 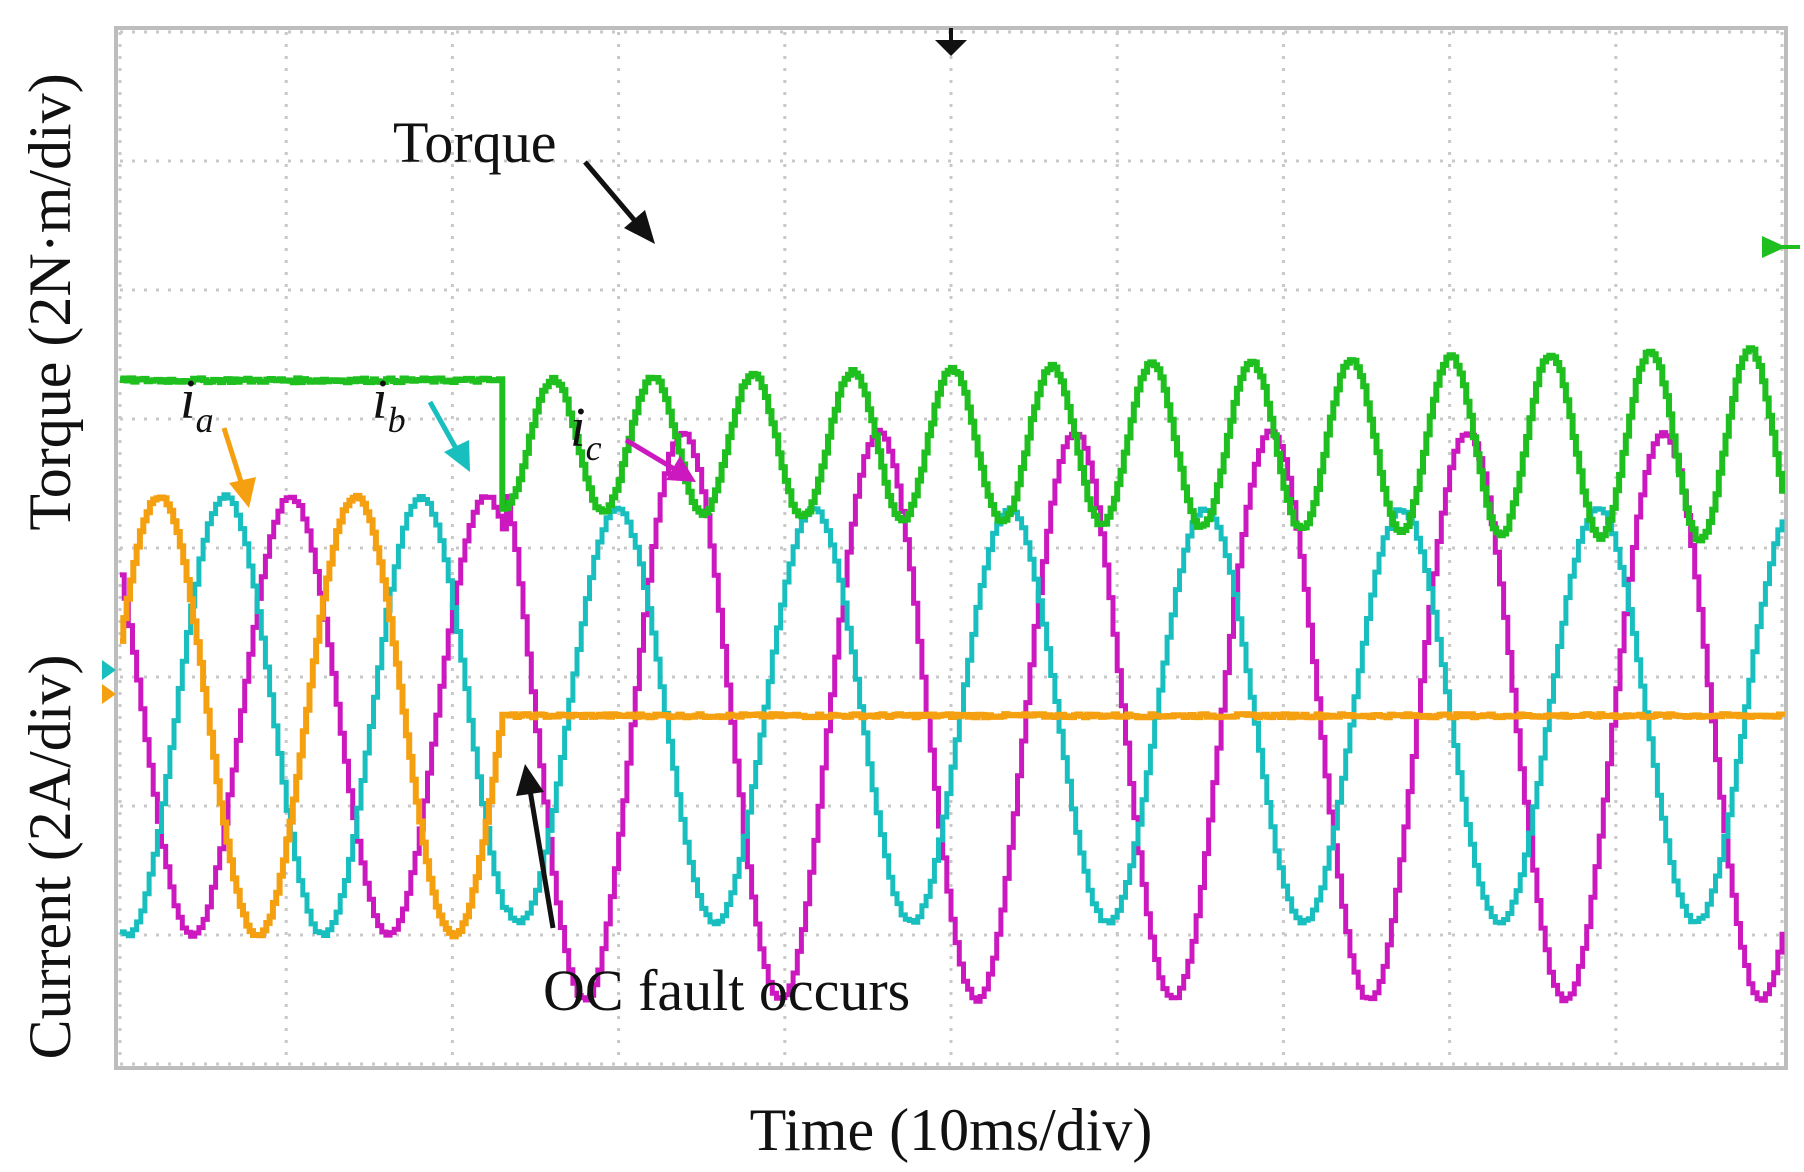 What do you see at coordinates (242, 492) in the screenshot?
I see `ia-arrow-head` at bounding box center [242, 492].